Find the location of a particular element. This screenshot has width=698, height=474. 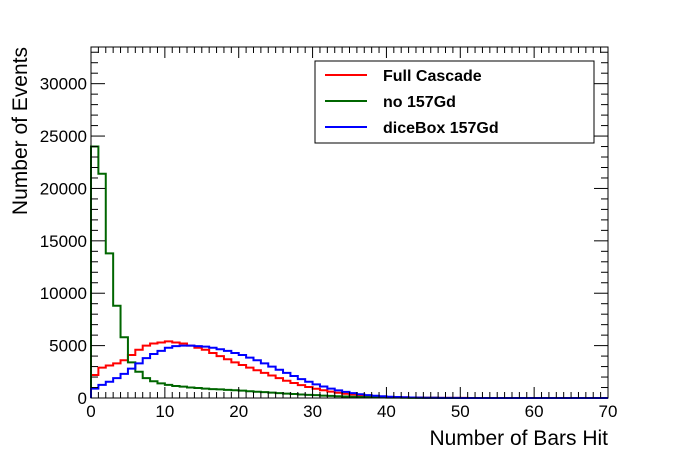

x-tick-label: 10 is located at coordinates (164, 411).